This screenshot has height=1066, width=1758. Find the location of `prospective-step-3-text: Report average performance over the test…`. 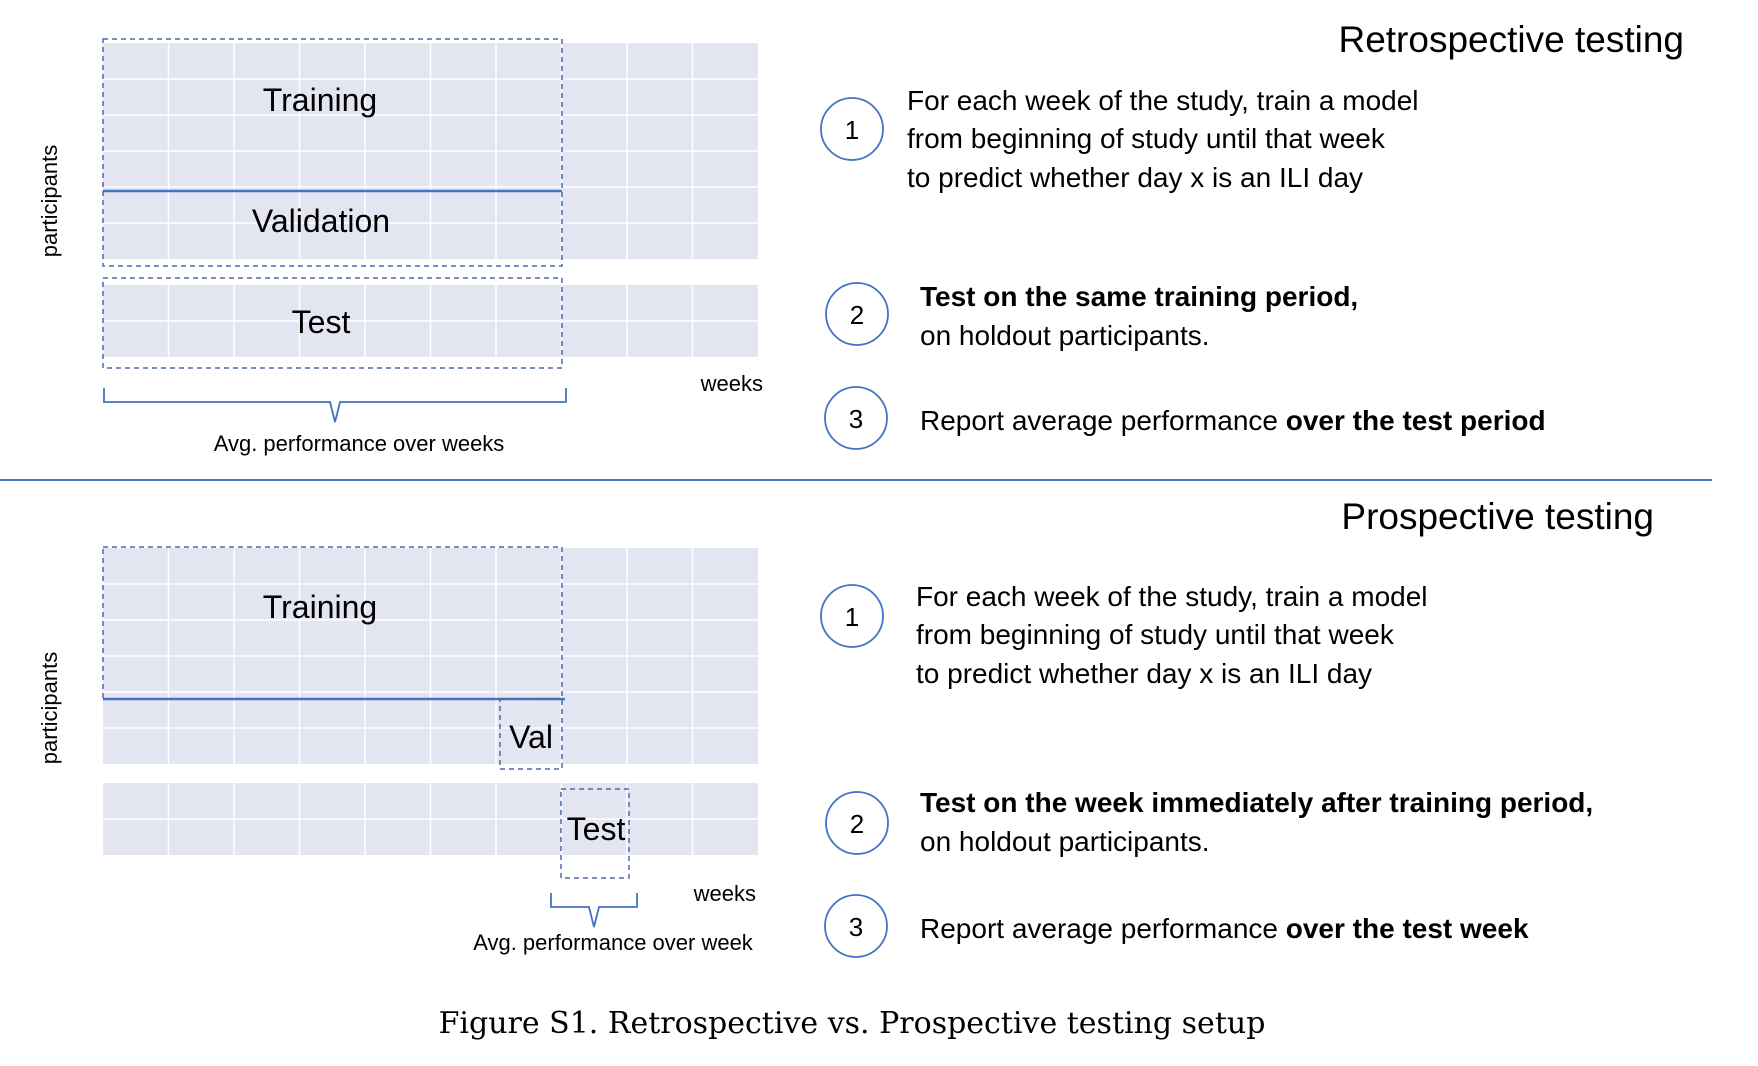

prospective-step-3-text: Report average performance over the test… is located at coordinates (1224, 928).